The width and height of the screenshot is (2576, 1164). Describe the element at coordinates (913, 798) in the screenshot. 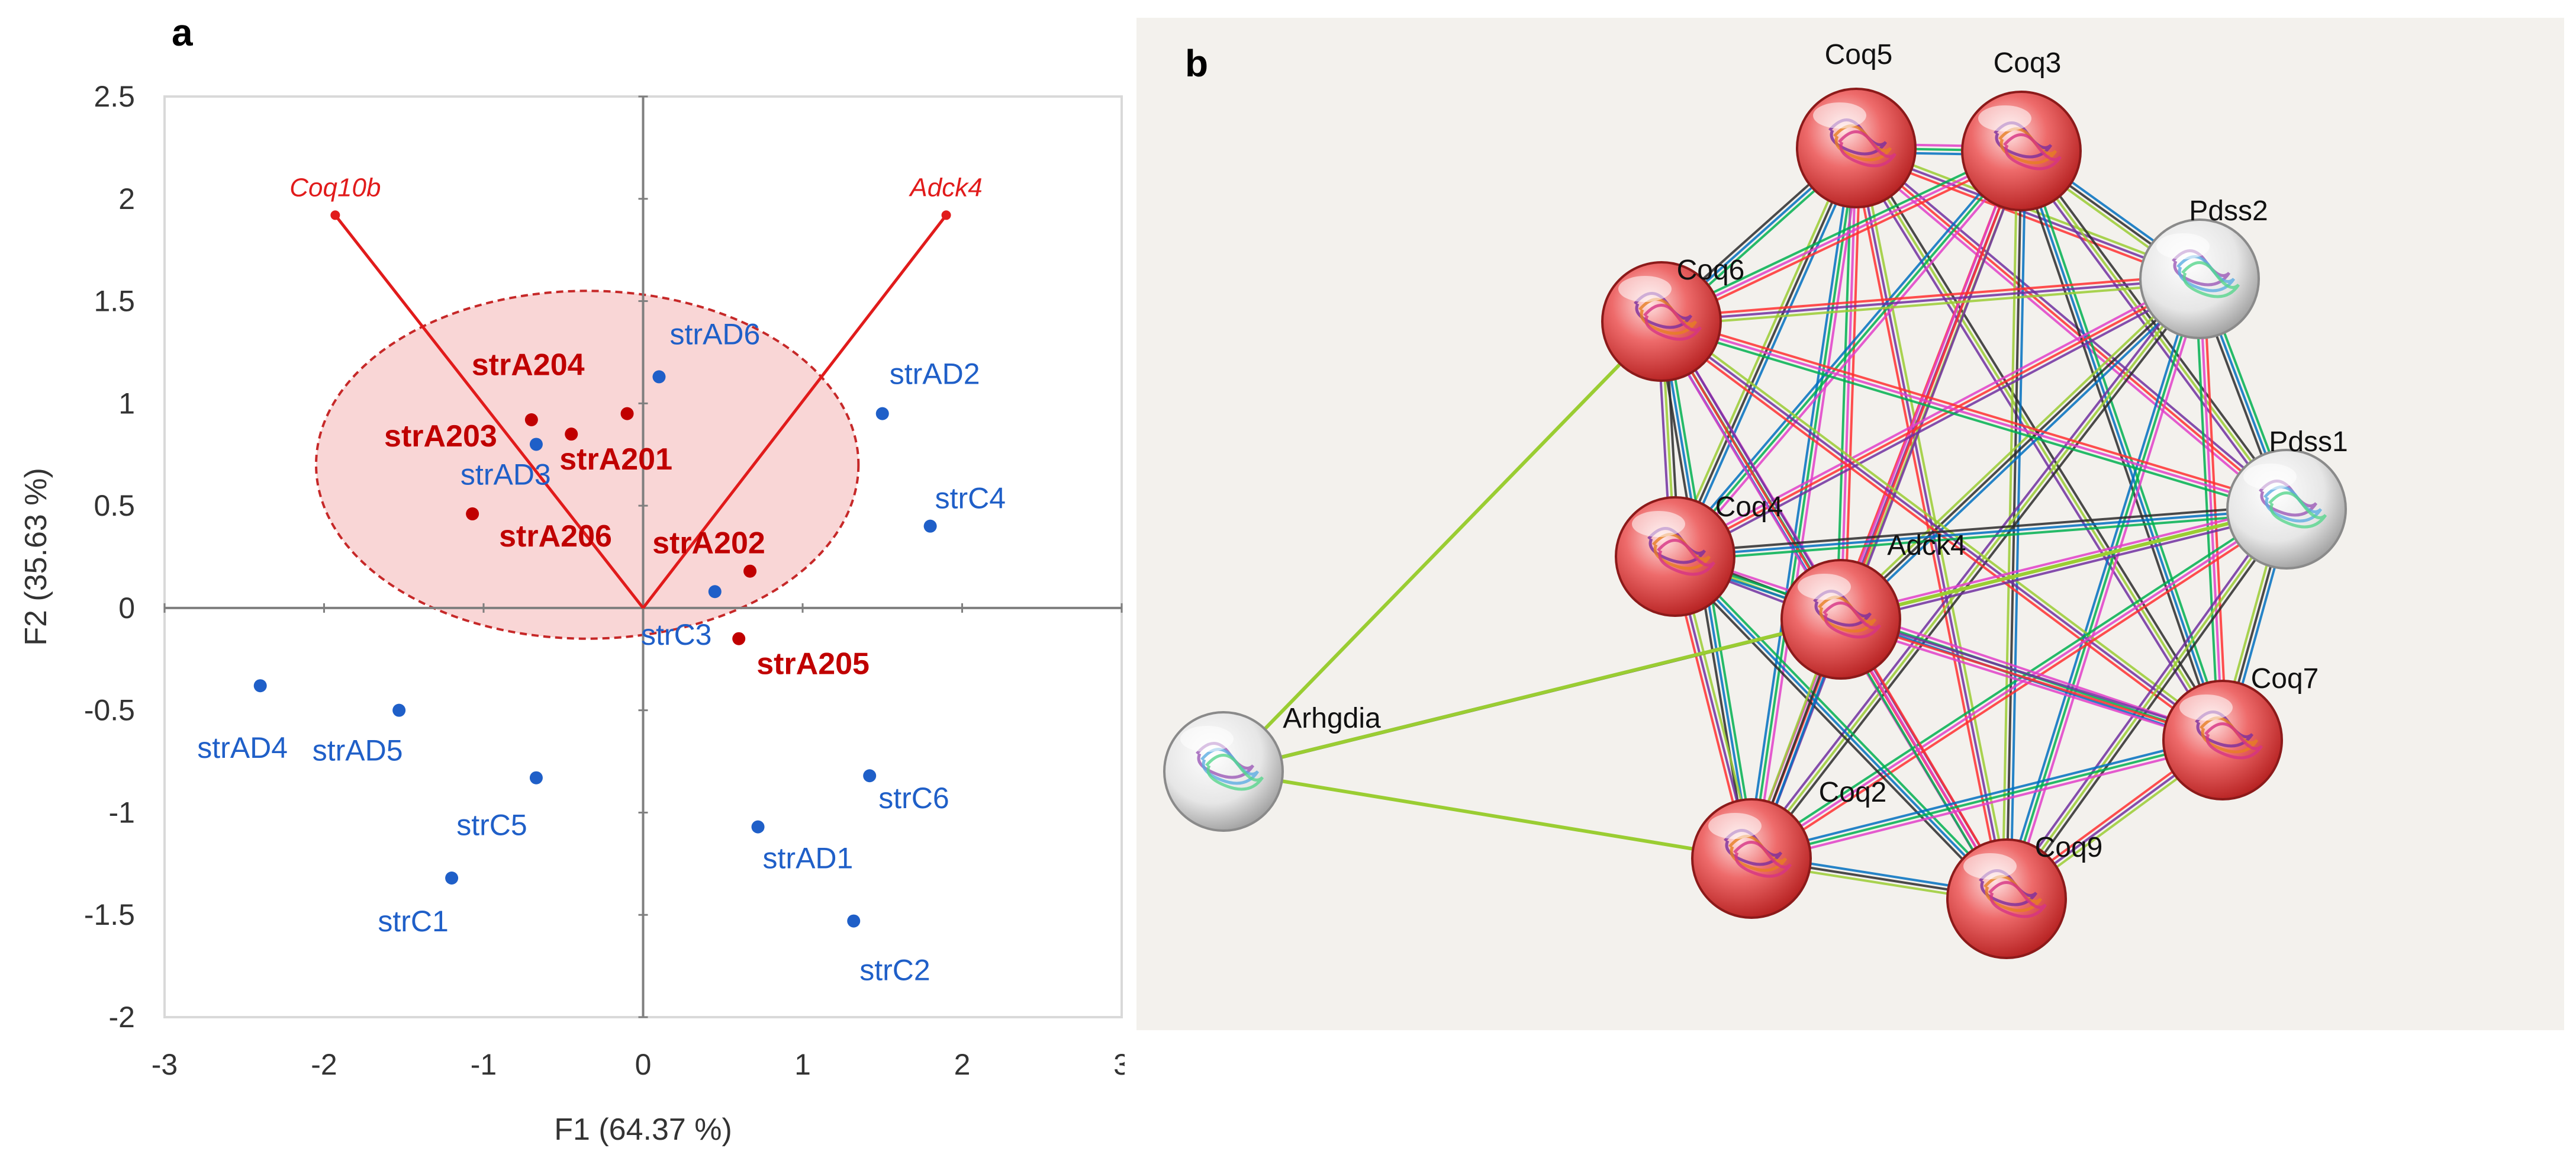

I see `data-point-label: strC6` at that location.